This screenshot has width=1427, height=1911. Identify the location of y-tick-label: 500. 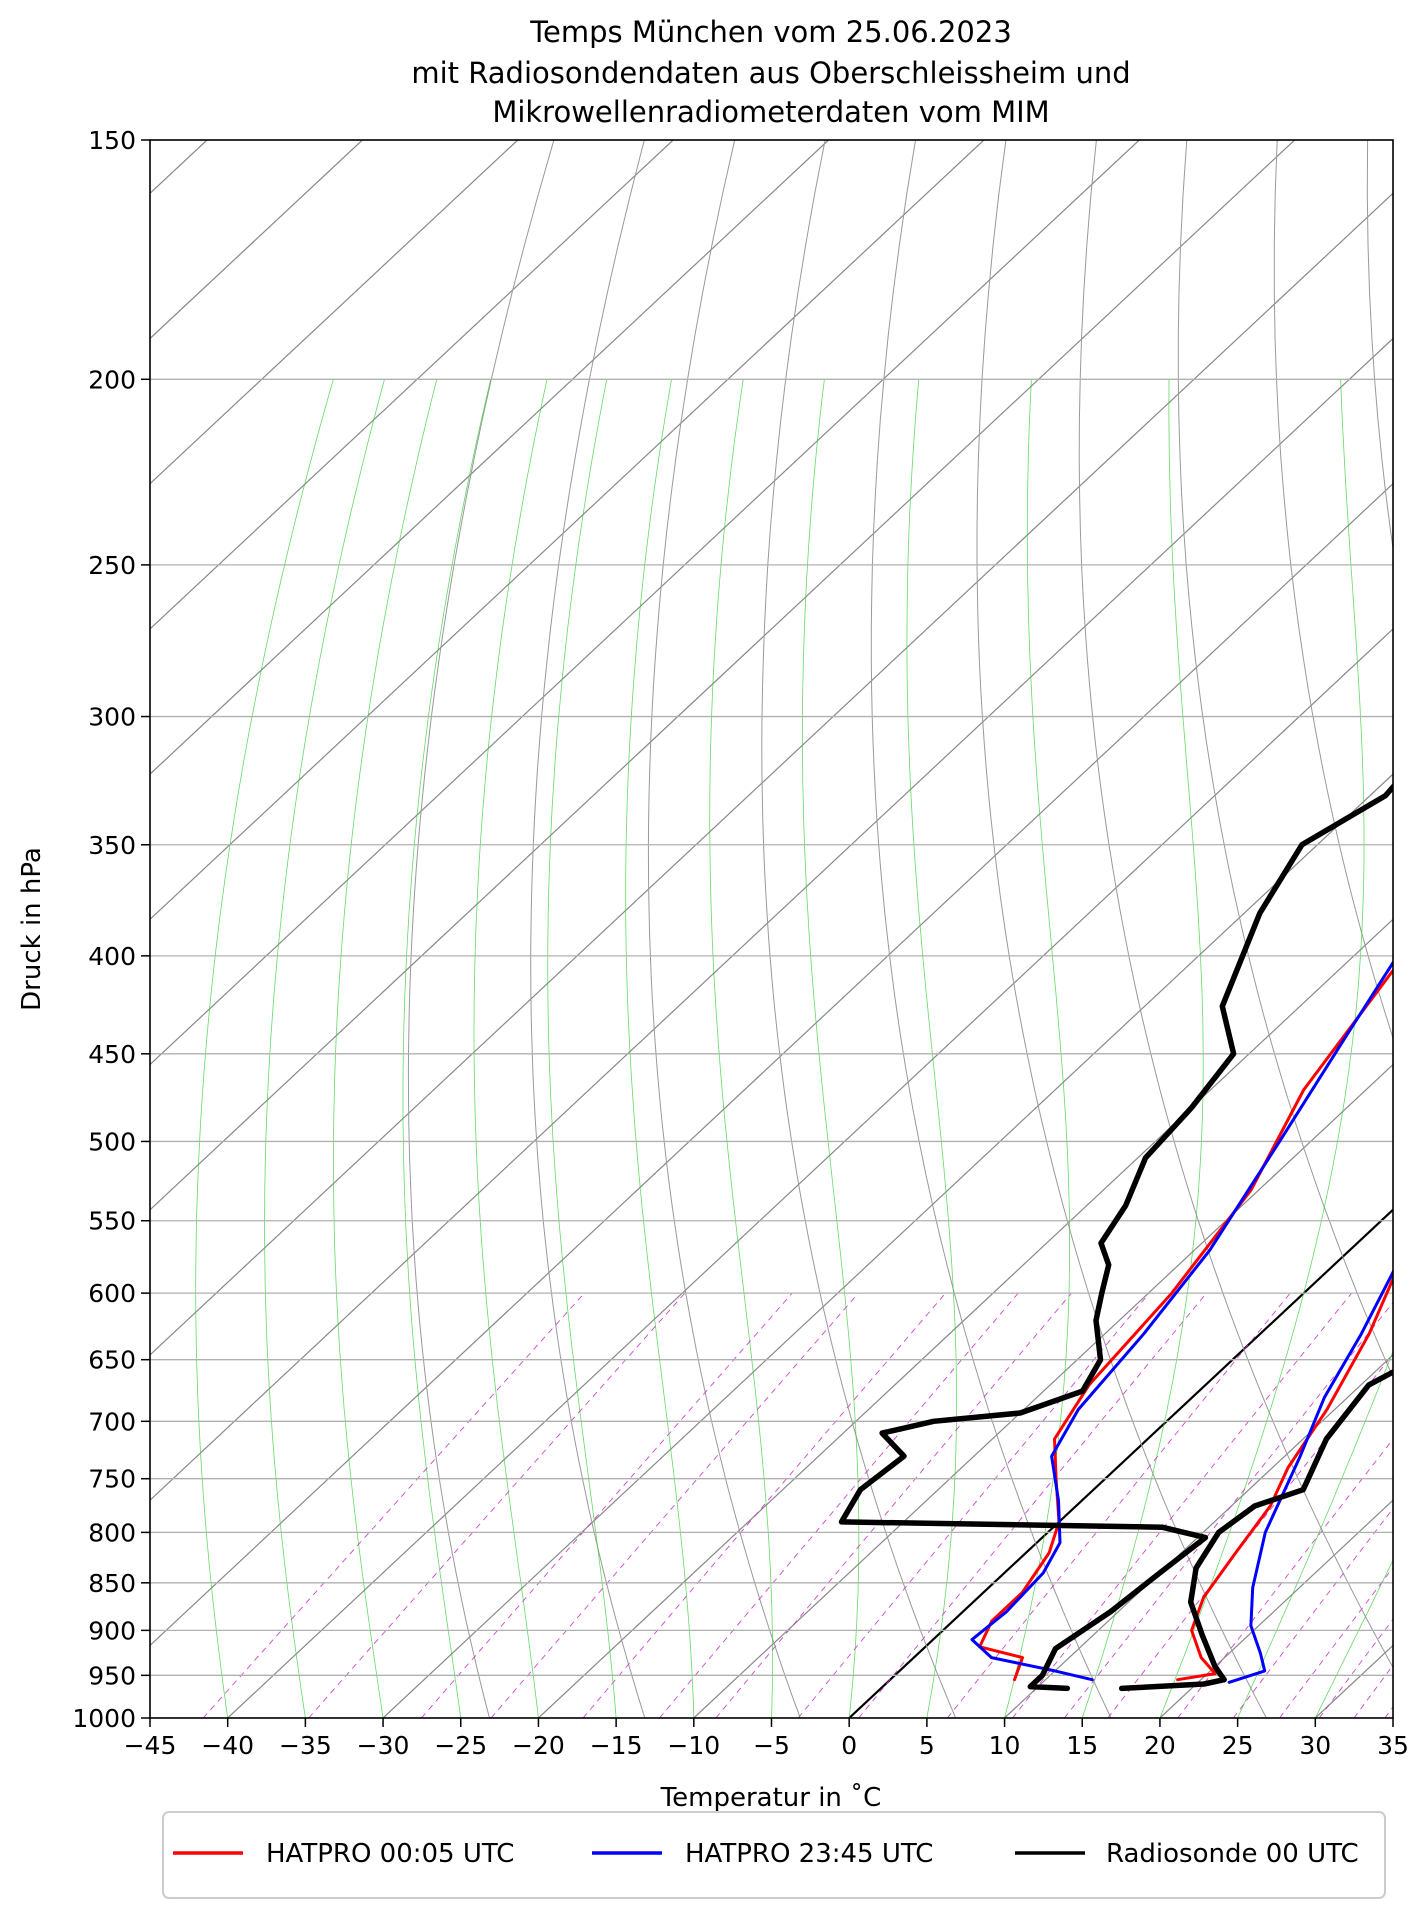
(112, 1141).